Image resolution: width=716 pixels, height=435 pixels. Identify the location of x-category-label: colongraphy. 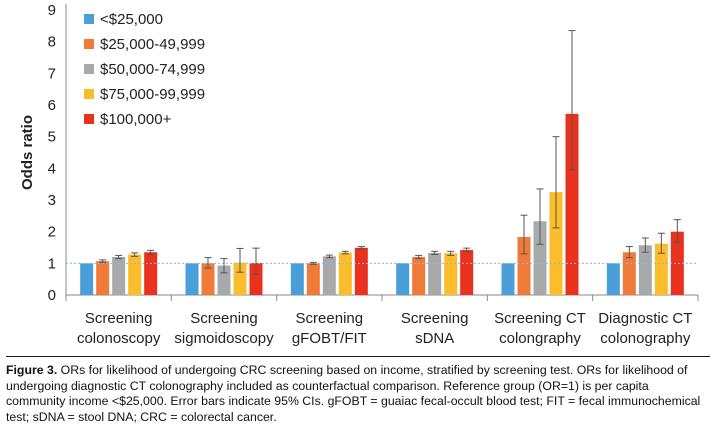
(540, 338).